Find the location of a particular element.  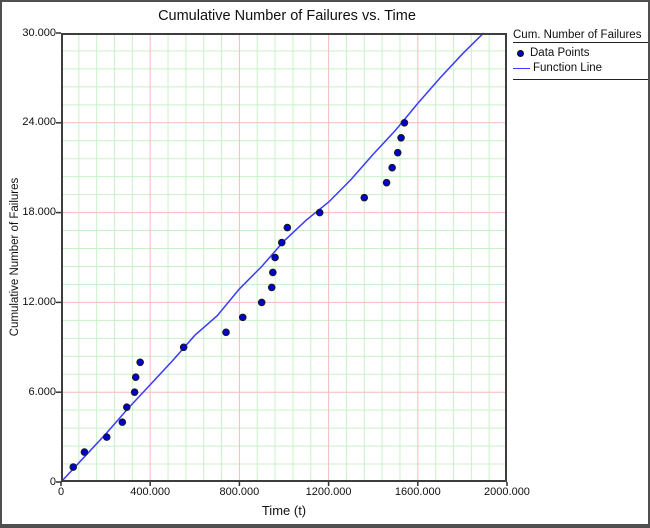

legend-item-function-line: Function Line is located at coordinates (580, 68).